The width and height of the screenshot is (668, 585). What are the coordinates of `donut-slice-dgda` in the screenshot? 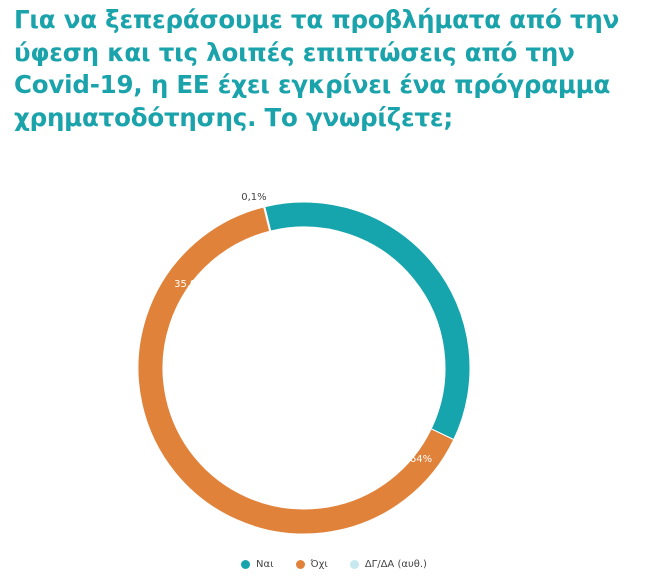 It's located at (267, 219).